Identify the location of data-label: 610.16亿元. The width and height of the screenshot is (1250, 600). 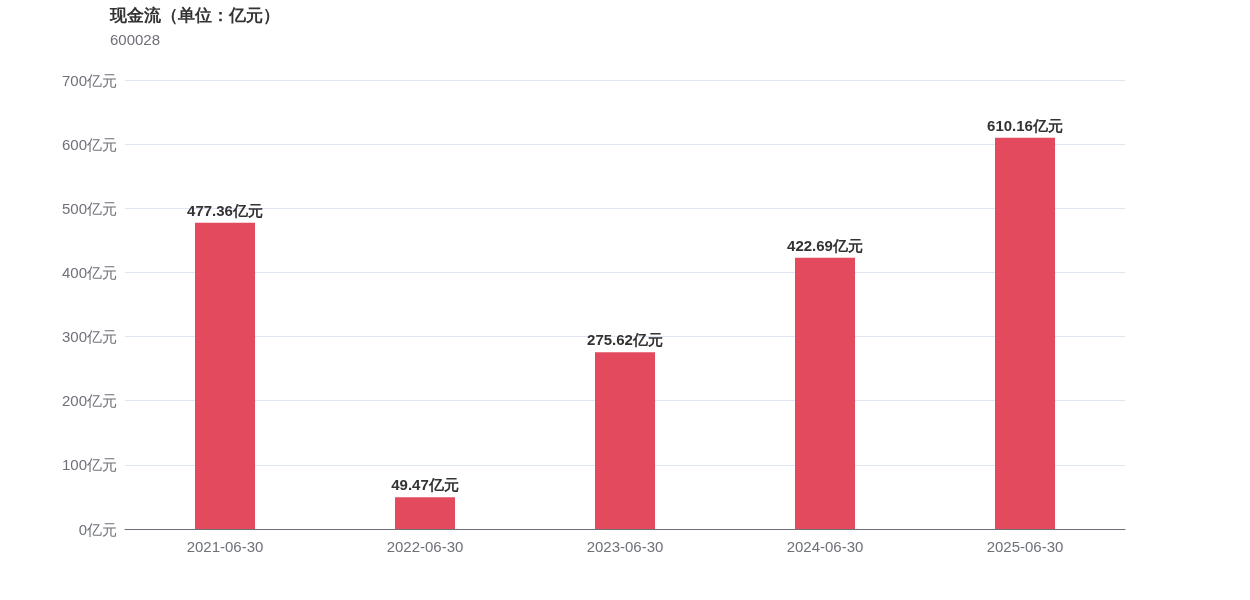
(1025, 125).